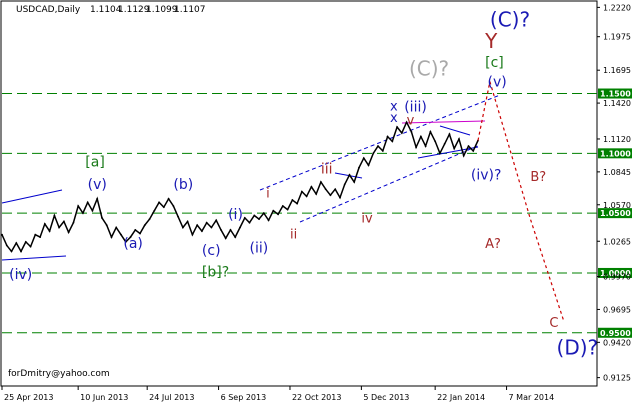 This screenshot has height=412, width=635. What do you see at coordinates (617, 7) in the screenshot?
I see `y-tick-label: 1.2220` at bounding box center [617, 7].